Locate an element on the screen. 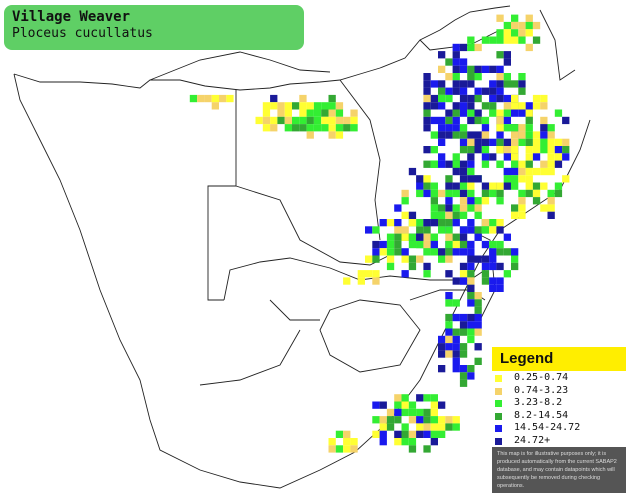 This screenshot has width=627, height=494. legend-label: 3.23-8.2 is located at coordinates (538, 402).